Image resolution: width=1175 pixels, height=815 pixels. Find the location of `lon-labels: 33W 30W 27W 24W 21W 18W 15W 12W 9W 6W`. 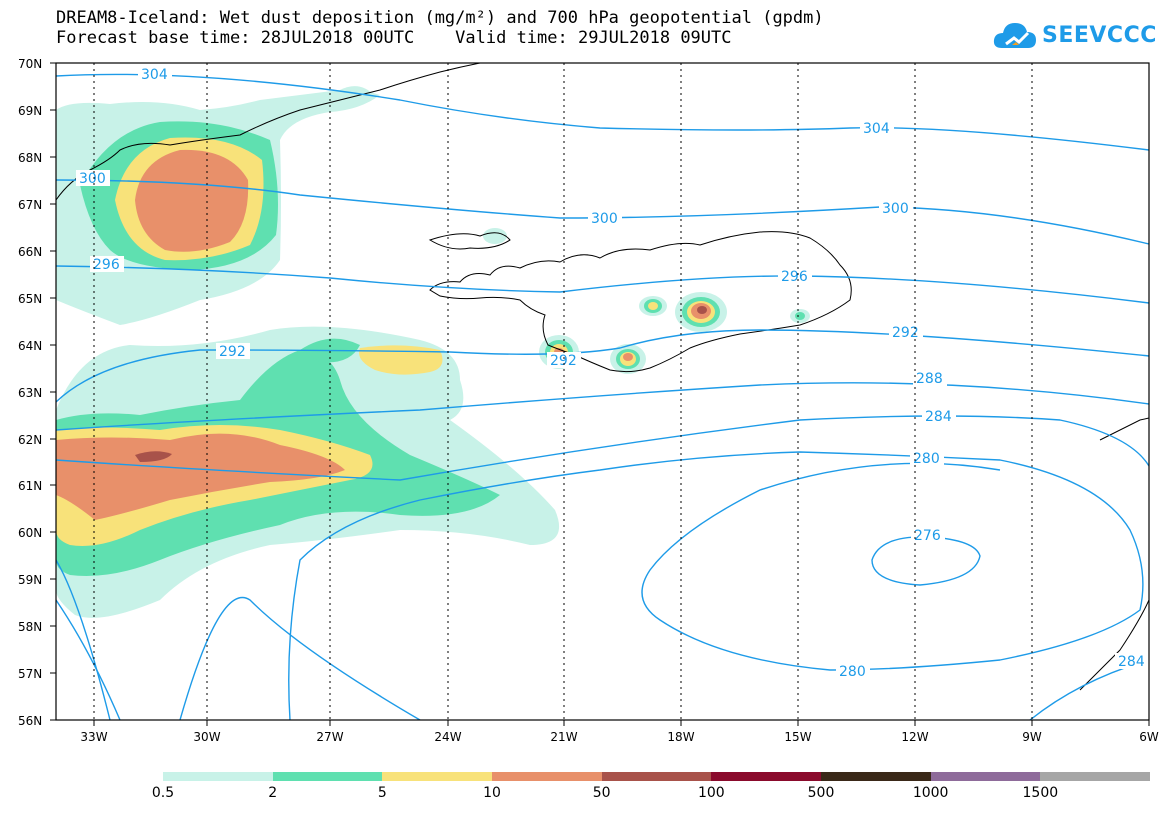

lon-labels: 33W 30W 27W 24W 21W 18W 15W 12W 9W 6W is located at coordinates (619, 737).